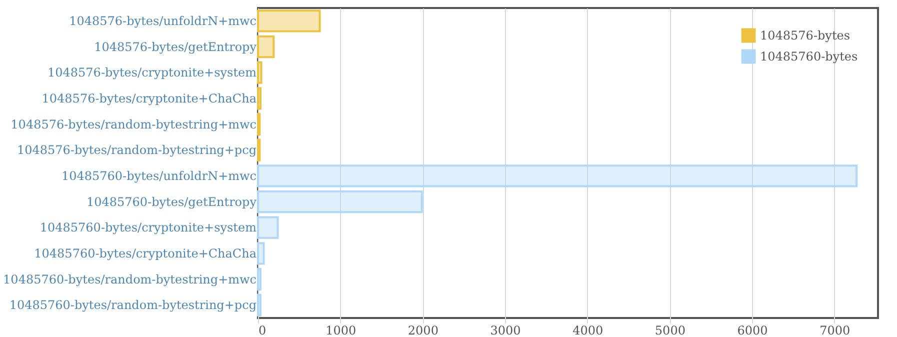 The height and width of the screenshot is (337, 897). Describe the element at coordinates (670, 330) in the screenshot. I see `x-tick-label: 5000` at that location.